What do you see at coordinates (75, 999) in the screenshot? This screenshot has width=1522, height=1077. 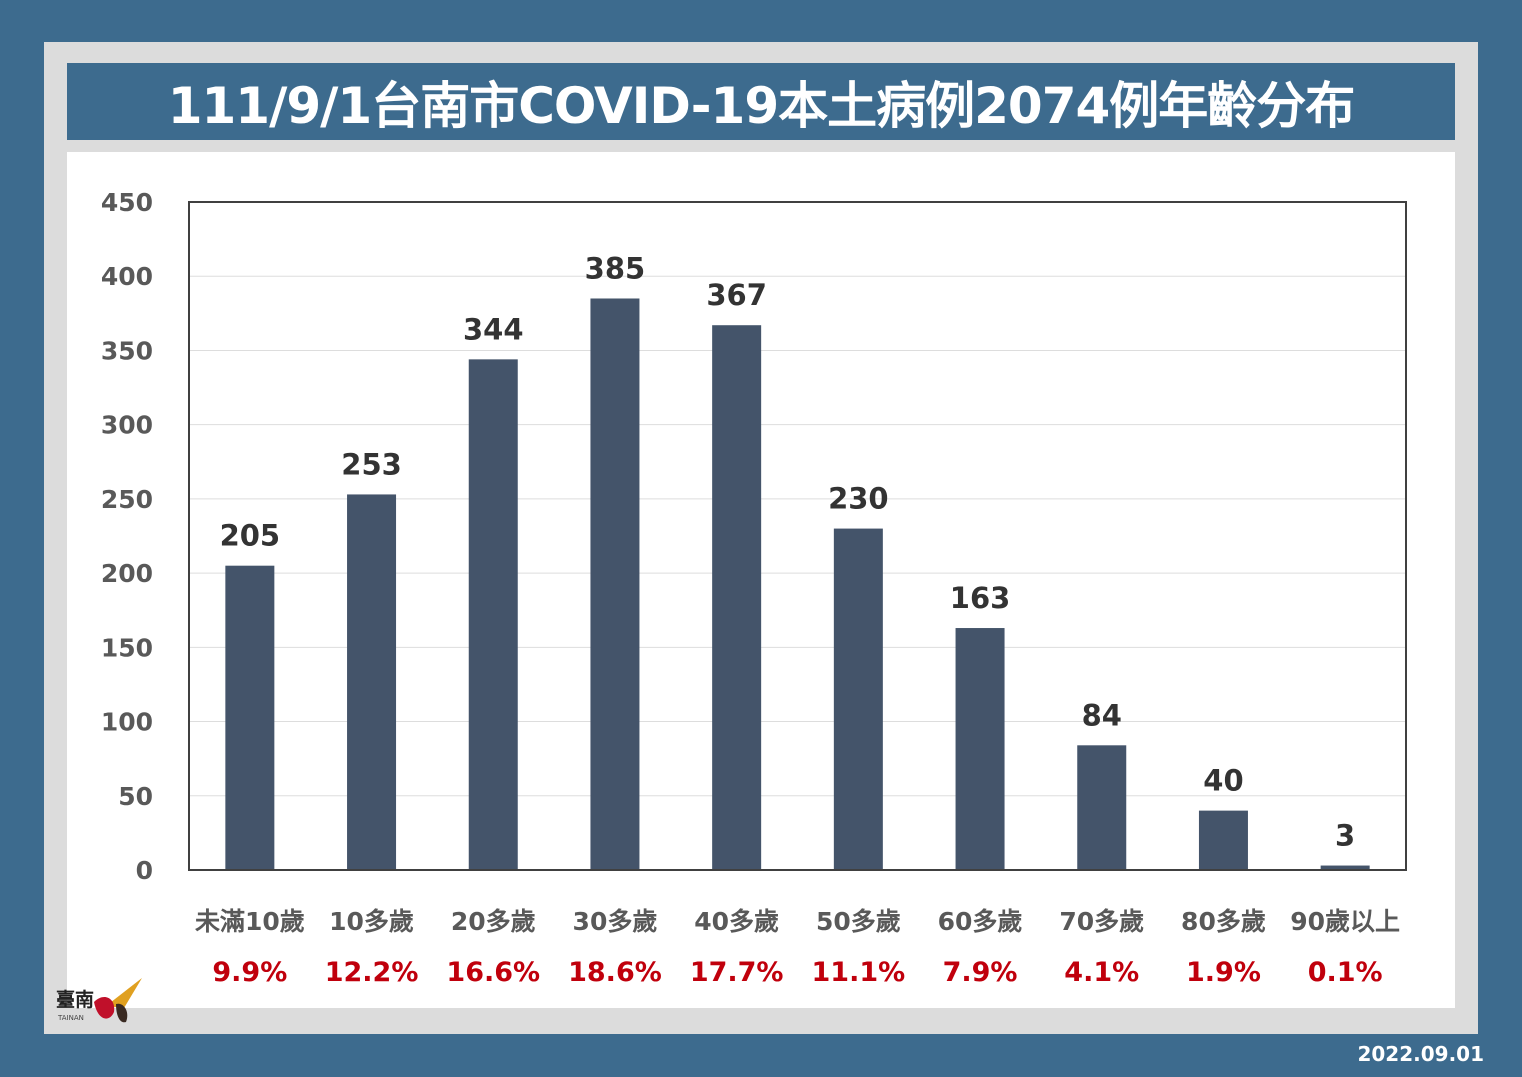 I see `logo-text: 臺南` at bounding box center [75, 999].